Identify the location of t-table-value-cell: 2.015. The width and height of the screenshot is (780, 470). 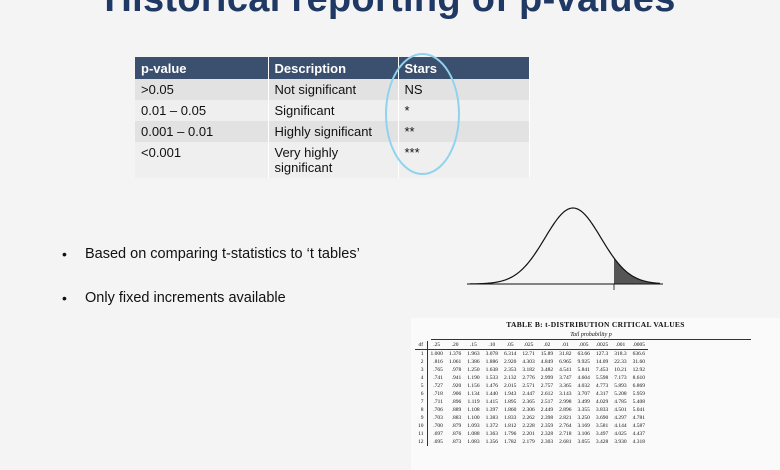
(510, 385).